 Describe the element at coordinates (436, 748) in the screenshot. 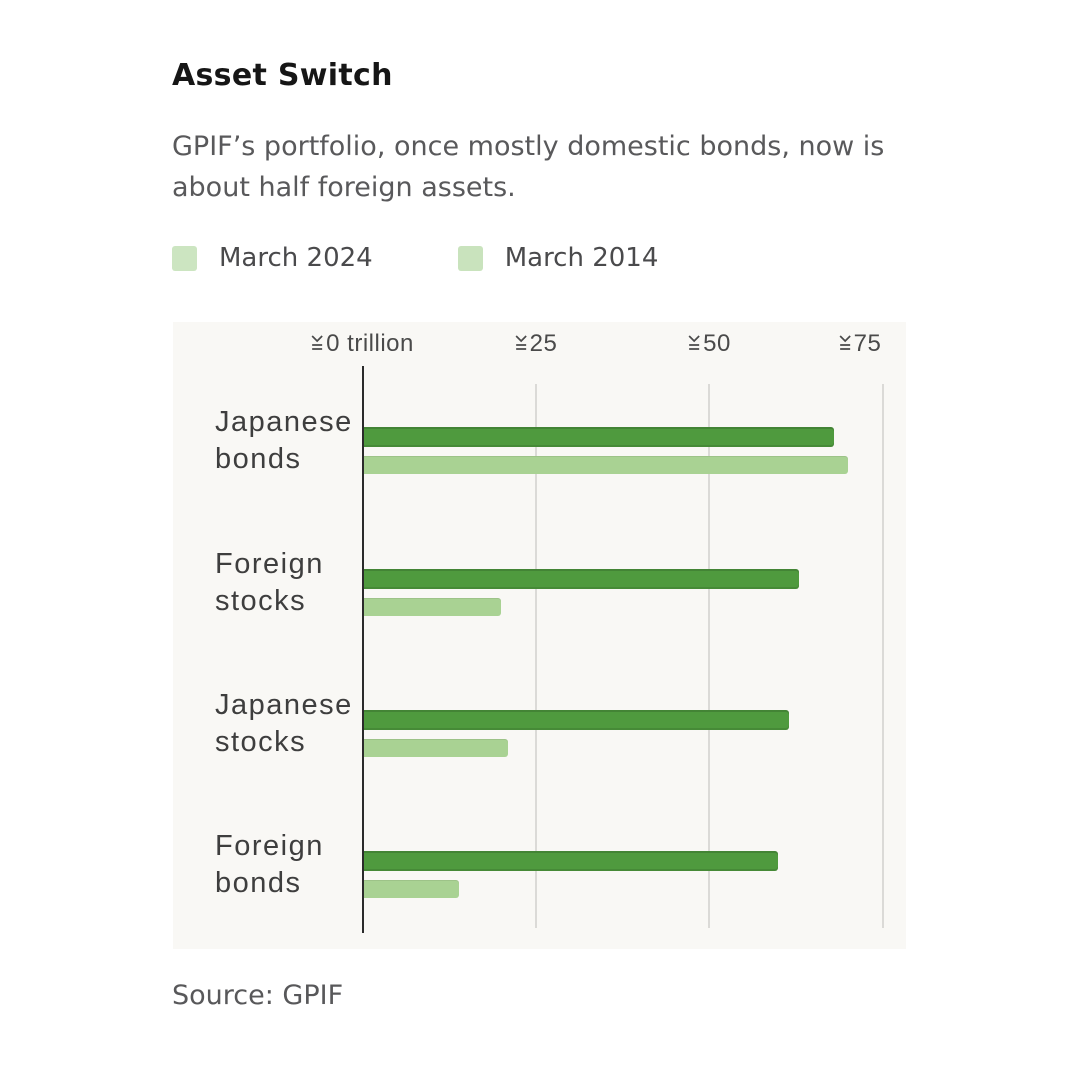

I see `bar-march-2014-japanese-stocks` at that location.